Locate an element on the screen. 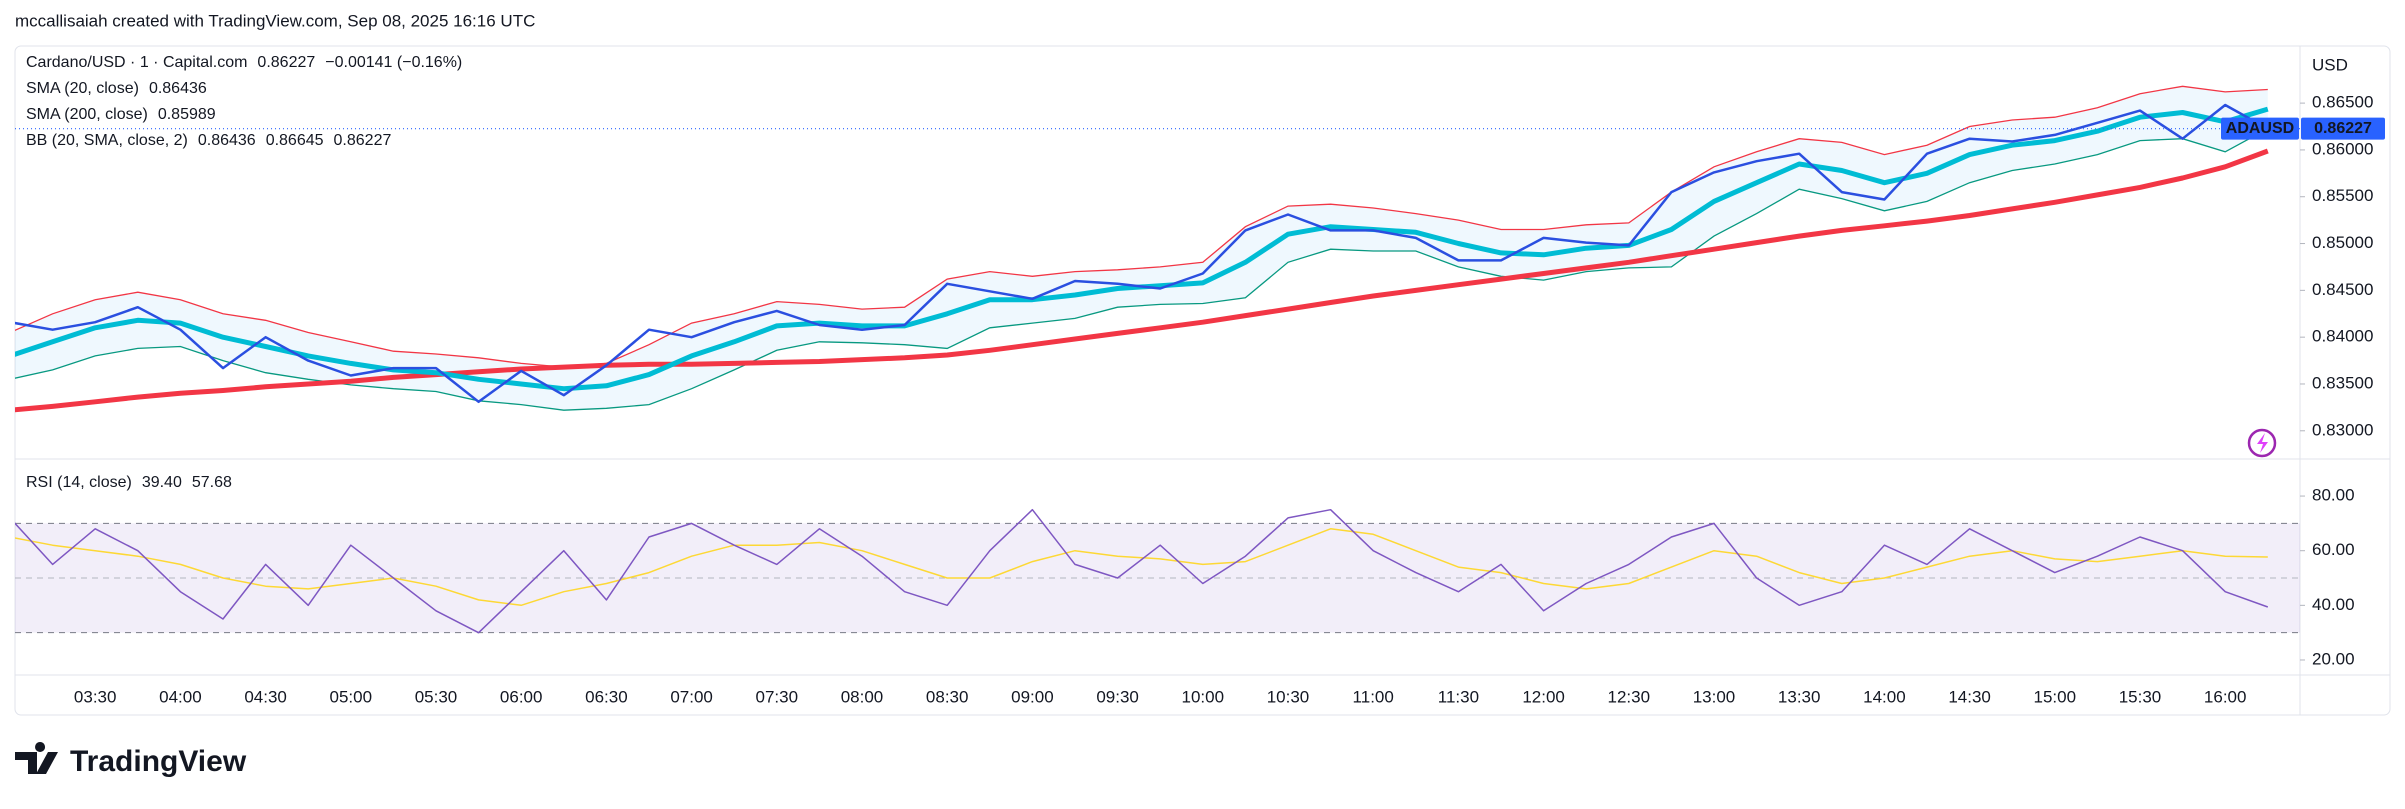 This screenshot has height=809, width=2405. x-tick-label: 04:00 is located at coordinates (180, 696).